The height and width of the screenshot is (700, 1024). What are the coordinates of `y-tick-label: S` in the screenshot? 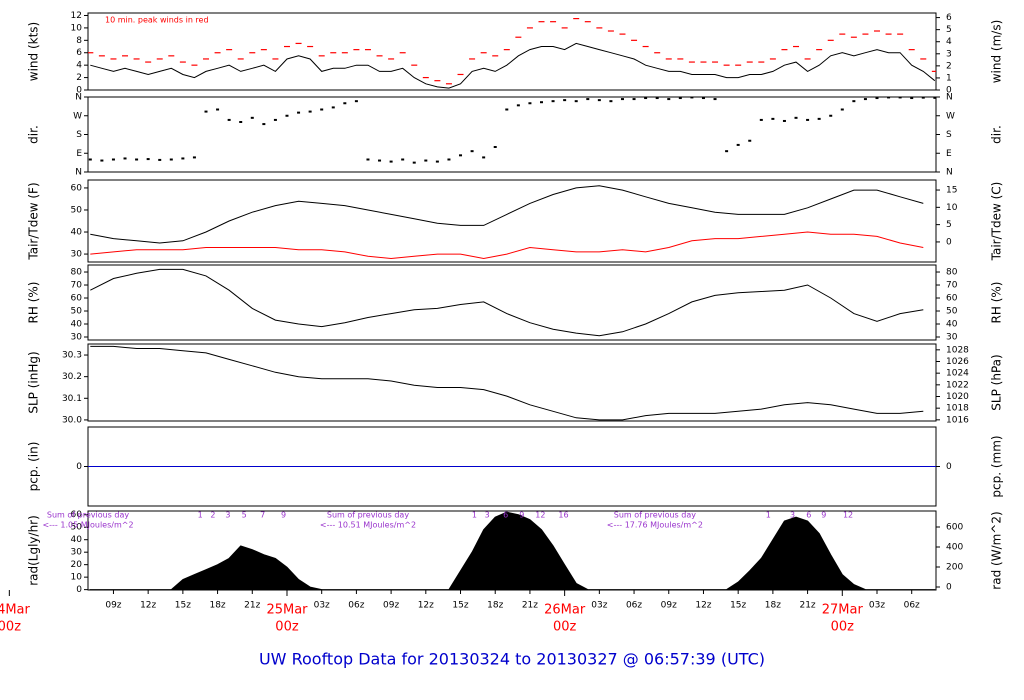 It's located at (79, 135).